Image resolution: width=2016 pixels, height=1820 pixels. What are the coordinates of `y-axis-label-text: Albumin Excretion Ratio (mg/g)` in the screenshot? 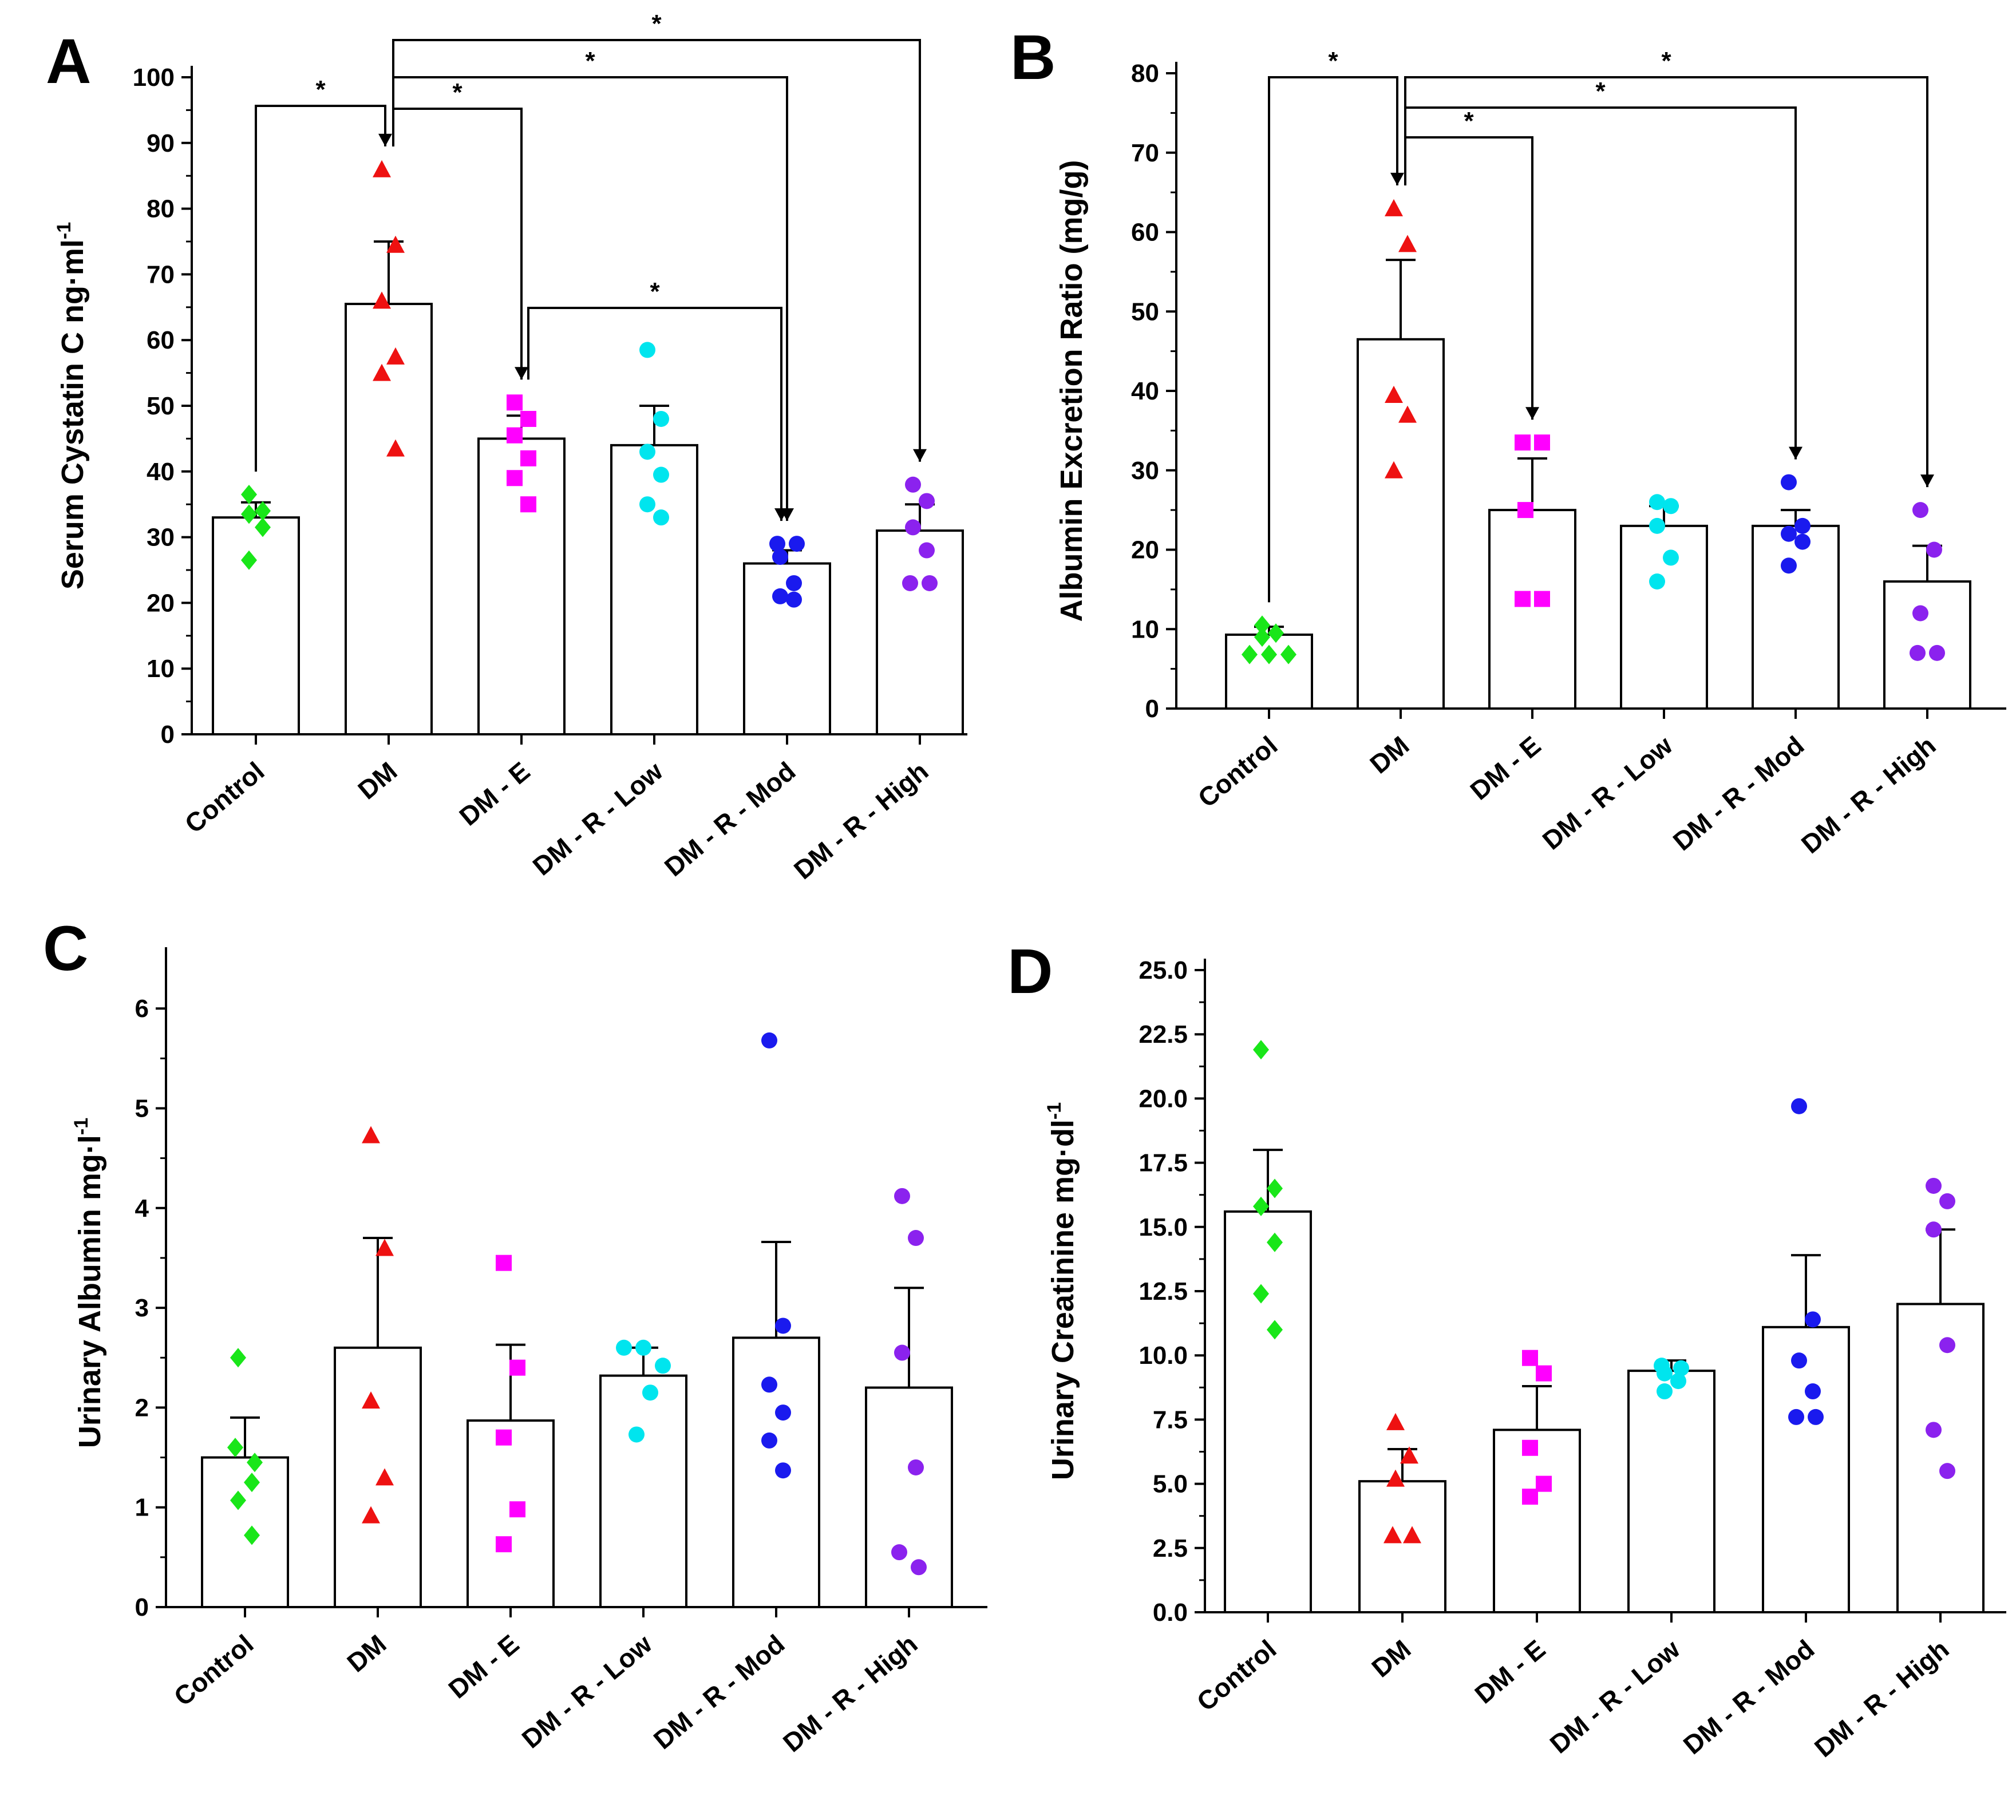 It's located at (1071, 391).